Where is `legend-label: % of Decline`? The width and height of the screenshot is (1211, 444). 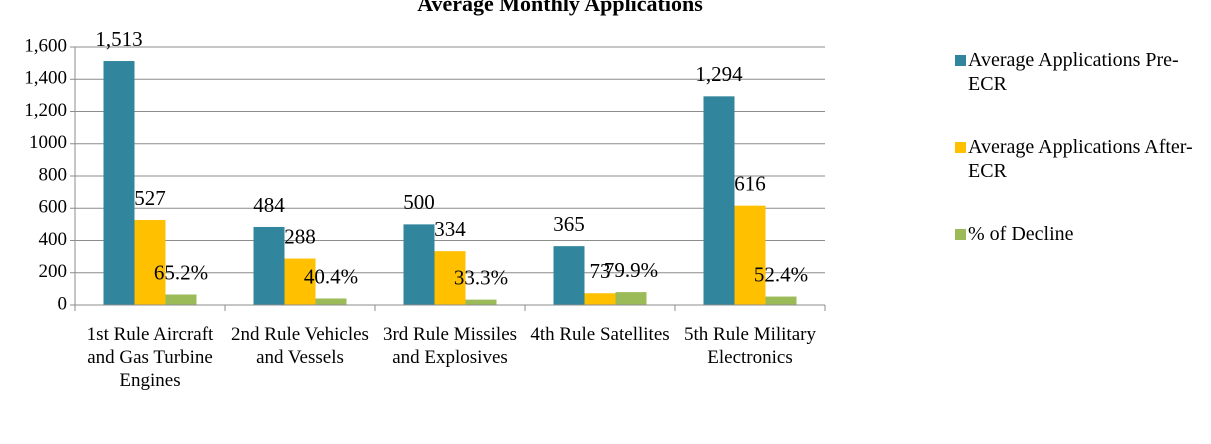
legend-label: % of Decline is located at coordinates (1021, 234).